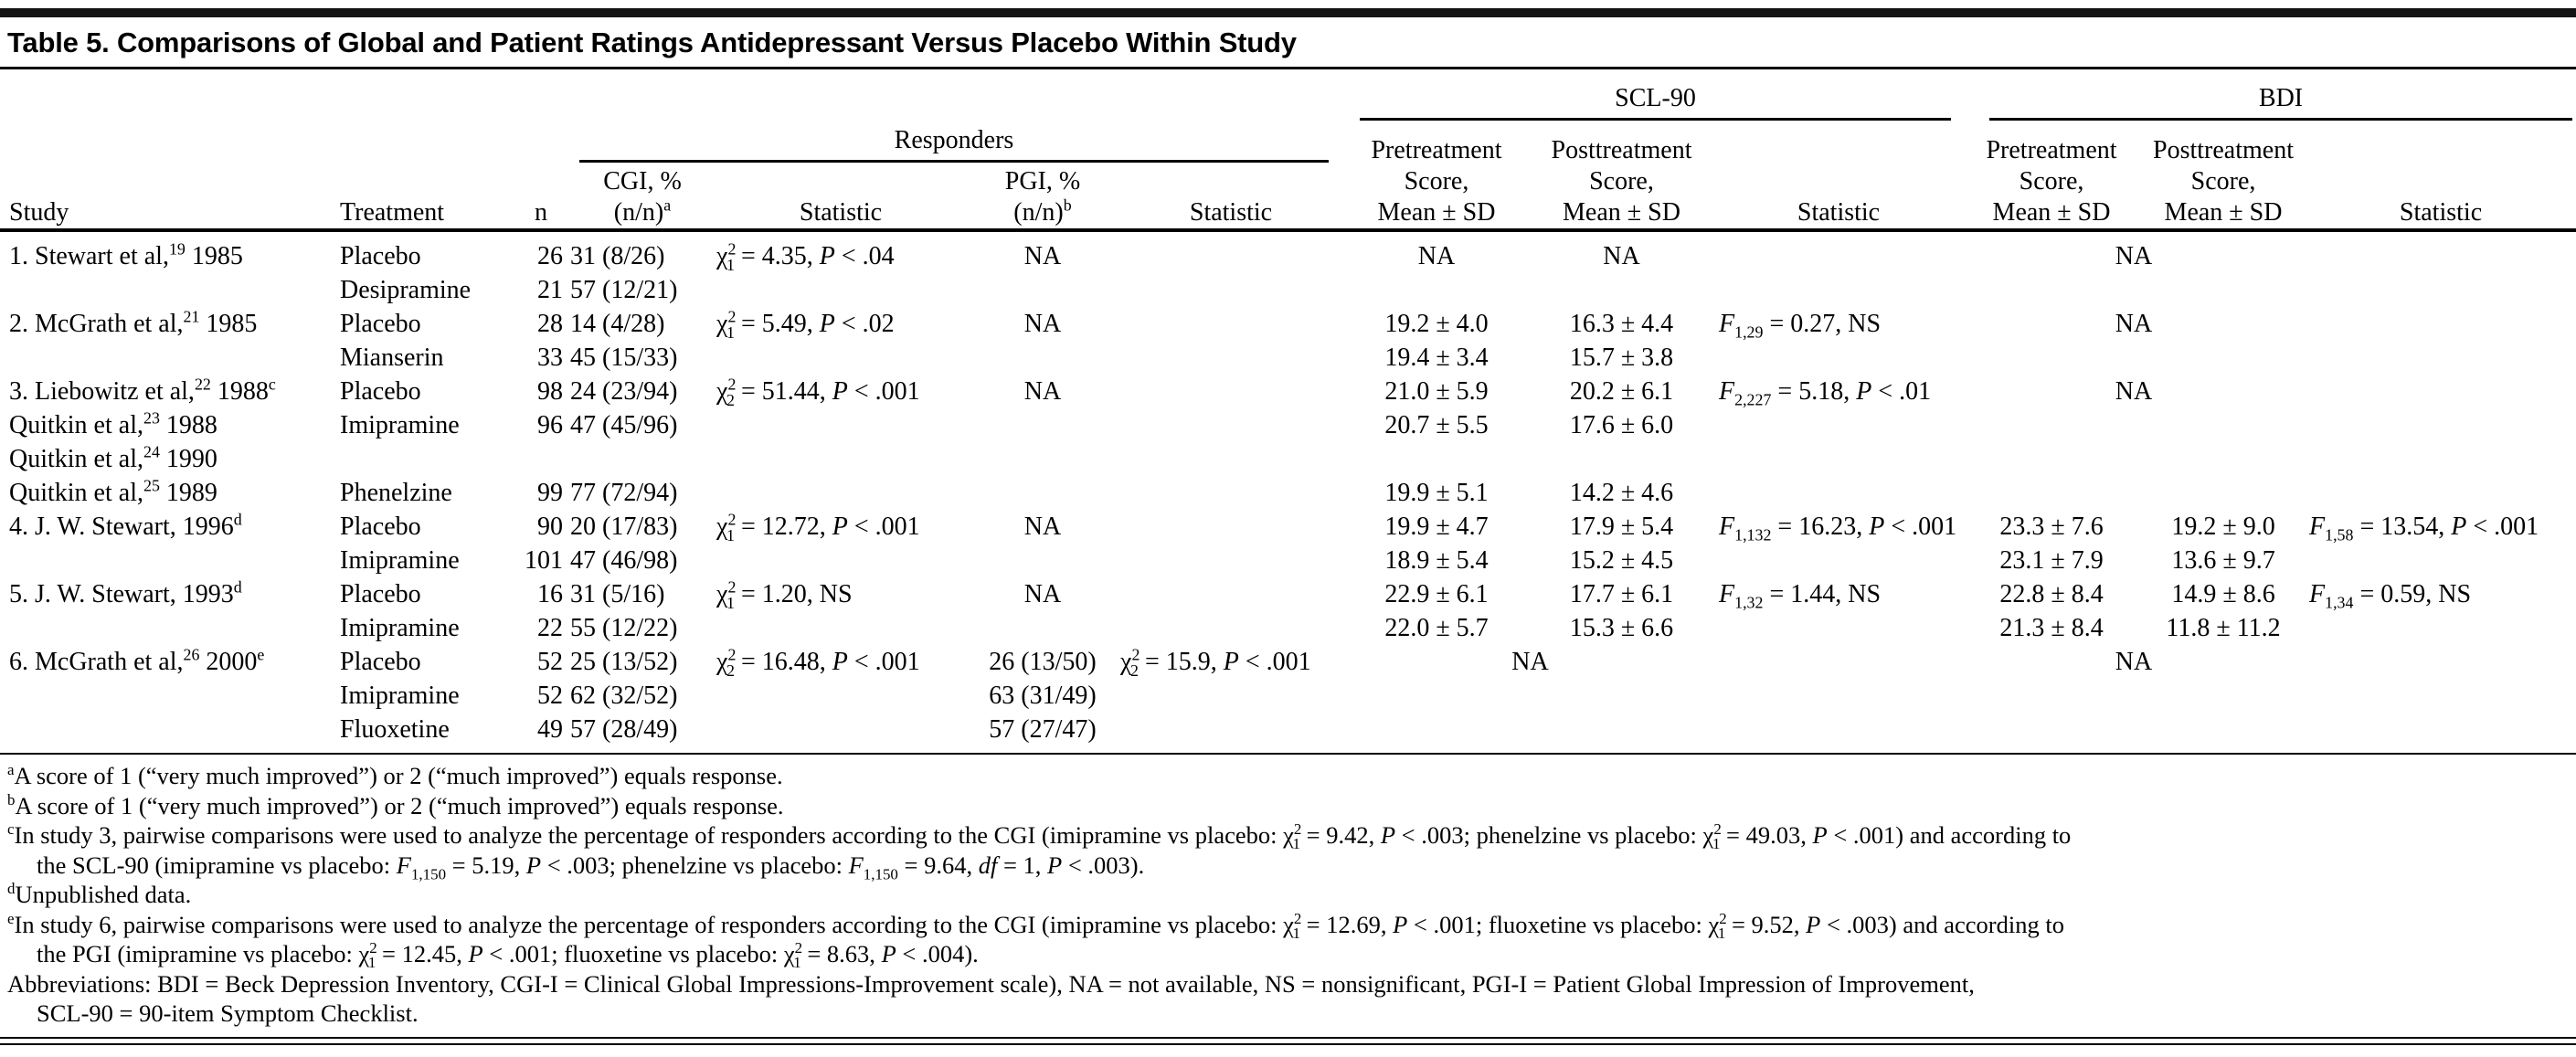 The height and width of the screenshot is (1057, 2576). I want to click on table-cell: 25 (13/52), so click(624, 662).